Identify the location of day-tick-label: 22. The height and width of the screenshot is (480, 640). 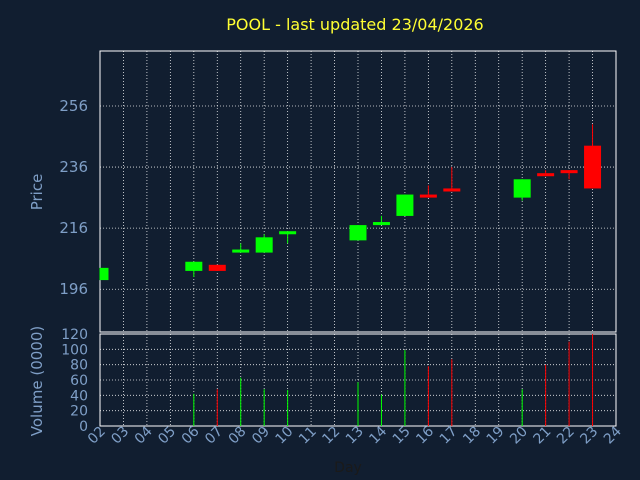
(566, 436).